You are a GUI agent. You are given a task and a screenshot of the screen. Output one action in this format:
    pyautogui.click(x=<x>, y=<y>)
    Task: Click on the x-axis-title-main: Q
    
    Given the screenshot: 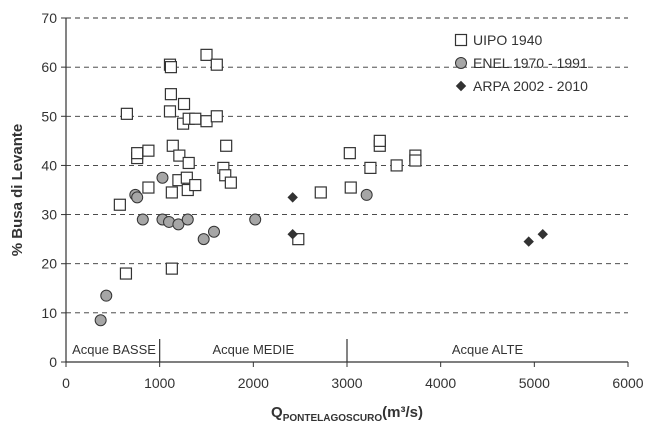 What is the action you would take?
    pyautogui.click(x=277, y=412)
    